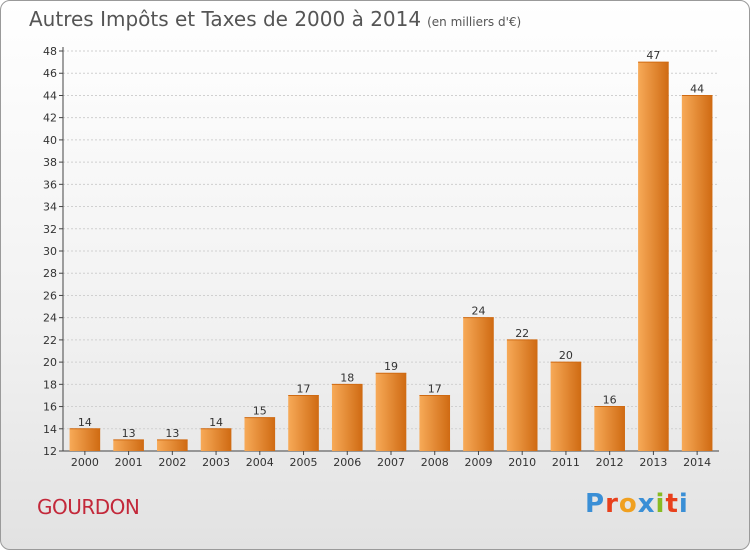  What do you see at coordinates (88, 507) in the screenshot?
I see `commune-name: GOURDON` at bounding box center [88, 507].